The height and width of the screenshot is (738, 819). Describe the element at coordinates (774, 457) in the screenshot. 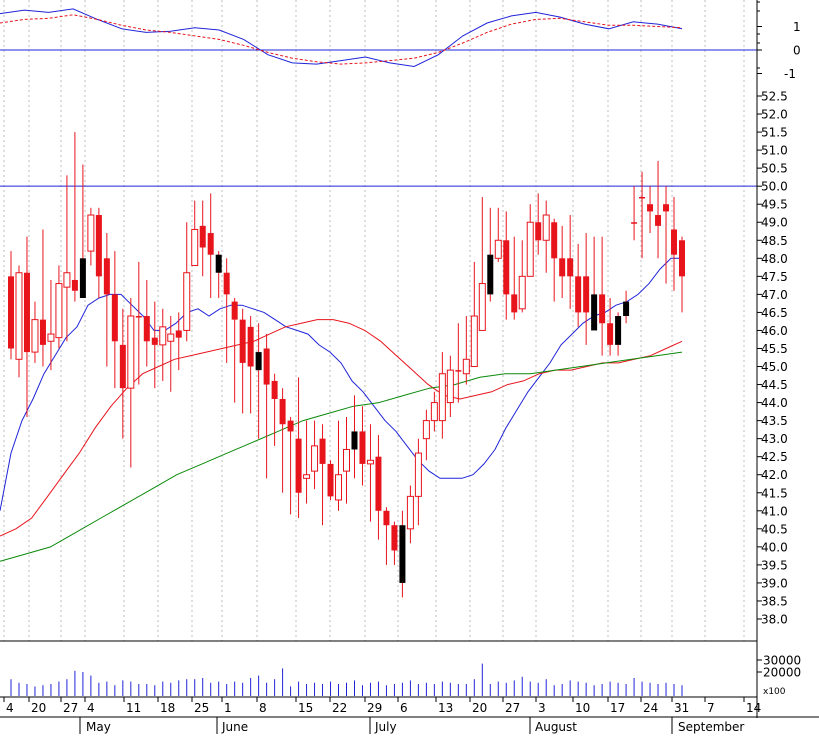

I see `price-tick-label: 42.5` at that location.